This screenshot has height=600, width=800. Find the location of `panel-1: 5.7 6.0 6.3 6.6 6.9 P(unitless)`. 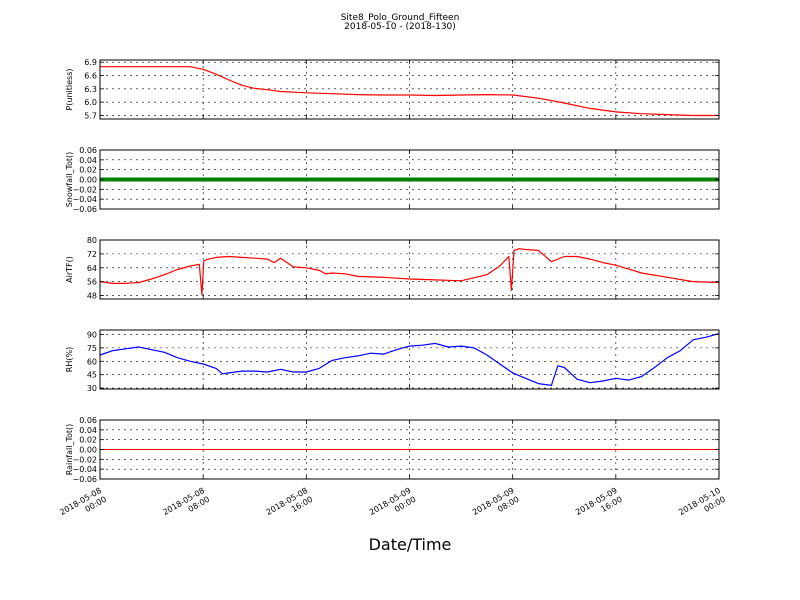

panel-1: 5.7 6.0 6.3 6.6 6.9 P(unitless) is located at coordinates (392, 89).